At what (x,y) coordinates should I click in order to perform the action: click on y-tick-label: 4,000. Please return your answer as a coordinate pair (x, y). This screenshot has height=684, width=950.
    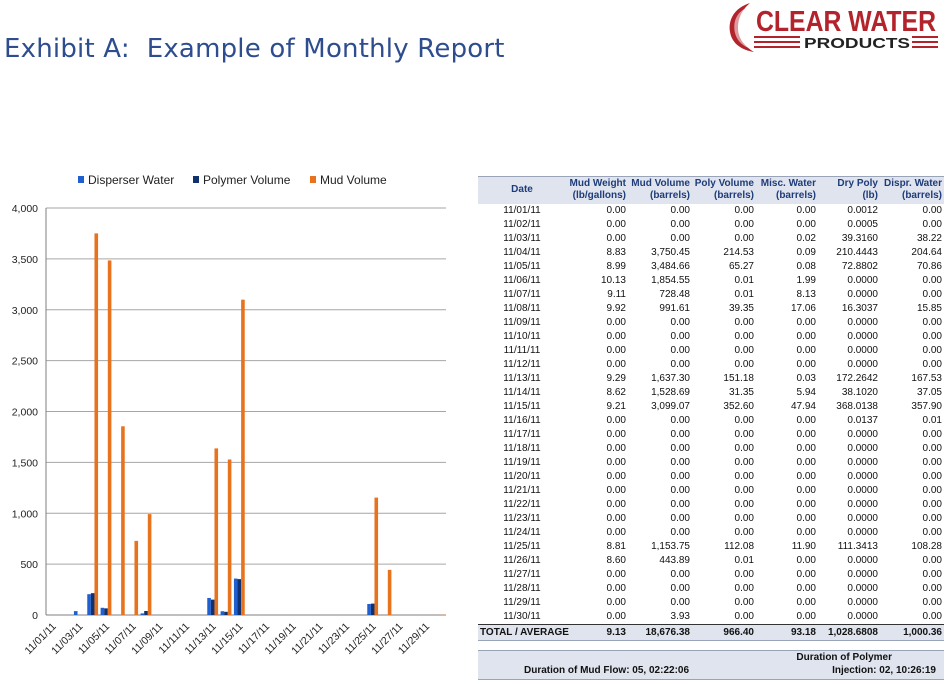
    Looking at the image, I should click on (25, 209).